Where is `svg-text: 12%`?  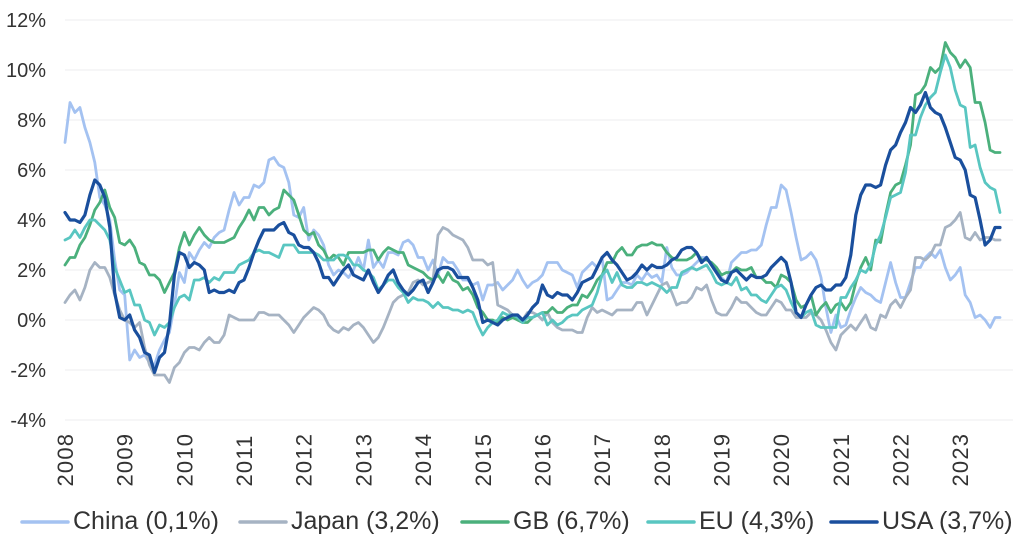
svg-text: 12% is located at coordinates (26, 21).